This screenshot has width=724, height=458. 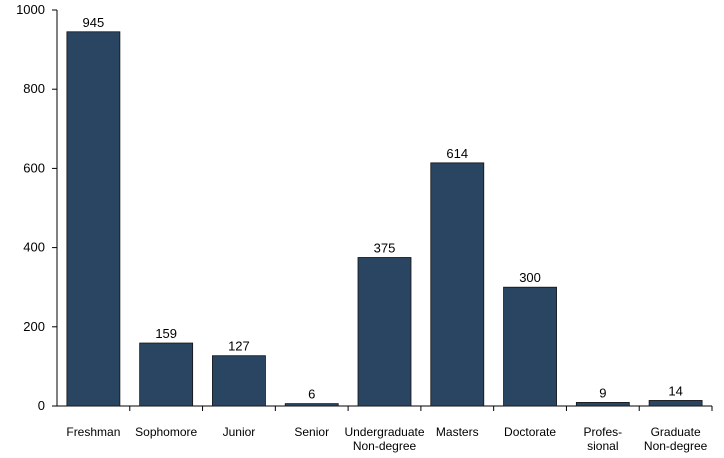 What do you see at coordinates (93, 432) in the screenshot?
I see `category-label: Freshman` at bounding box center [93, 432].